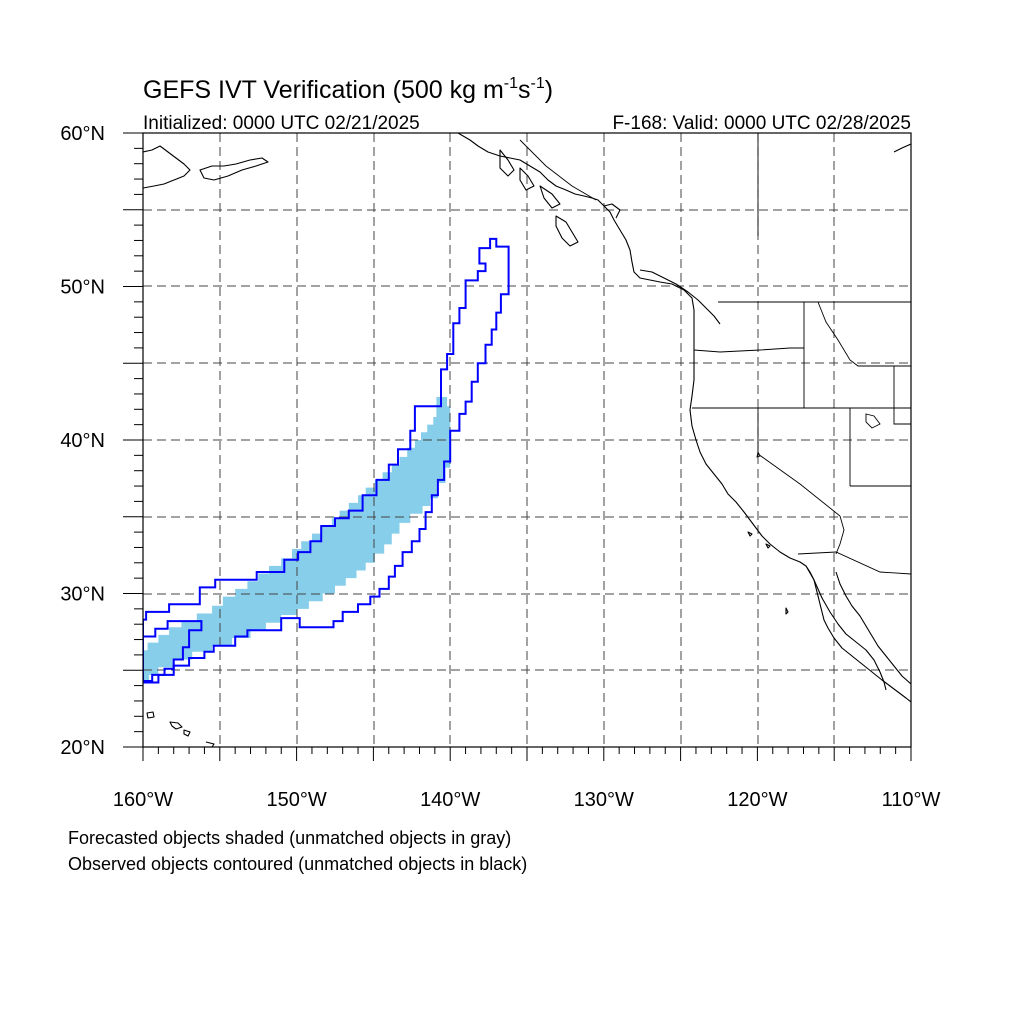 This screenshot has width=1024, height=1024. Describe the element at coordinates (348, 89) in the screenshot. I see `plot-title: GEFS IVT Verification (500 kg m-1s-1)` at that location.